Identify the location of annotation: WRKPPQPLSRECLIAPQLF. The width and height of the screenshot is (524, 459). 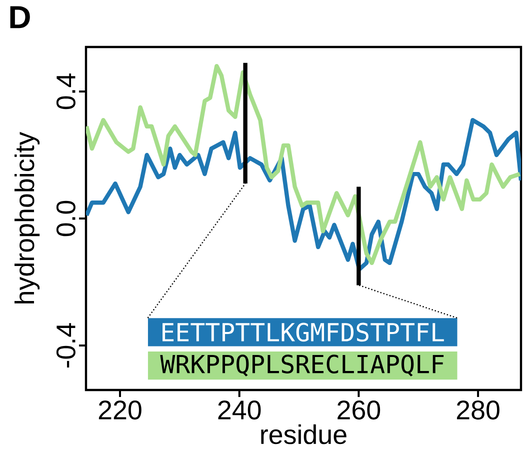
(302, 365).